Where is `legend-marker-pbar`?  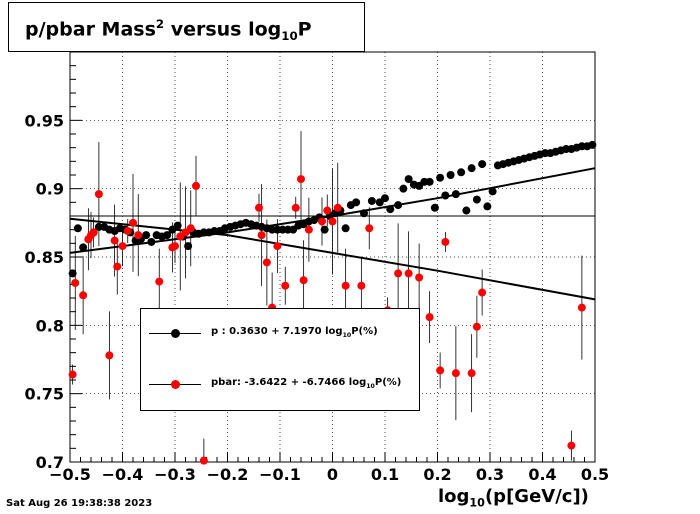 legend-marker-pbar is located at coordinates (175, 384).